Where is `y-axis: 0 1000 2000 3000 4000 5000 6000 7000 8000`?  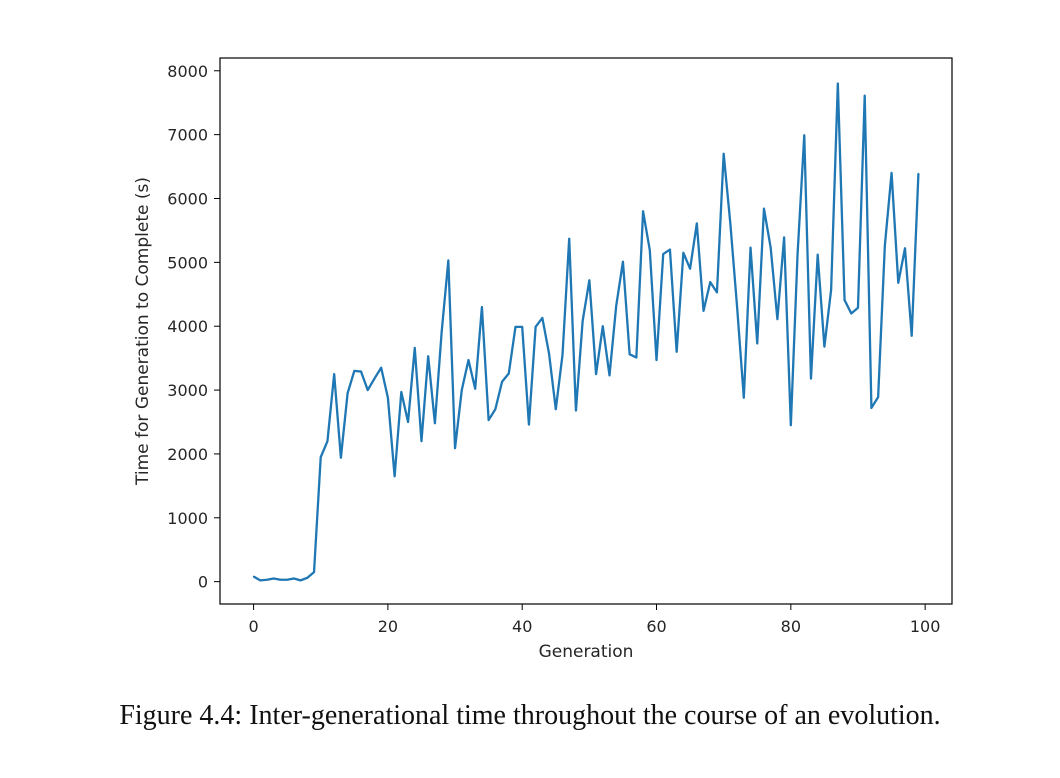
y-axis: 0 1000 2000 3000 4000 5000 6000 7000 8000 is located at coordinates (193, 327).